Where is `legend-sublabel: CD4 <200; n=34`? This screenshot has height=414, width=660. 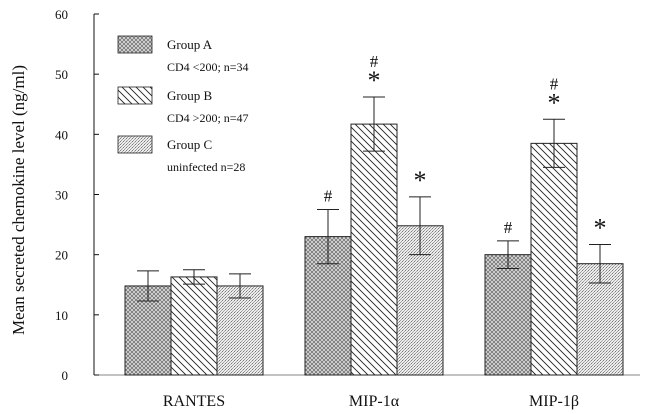 legend-sublabel: CD4 <200; n=34 is located at coordinates (208, 67).